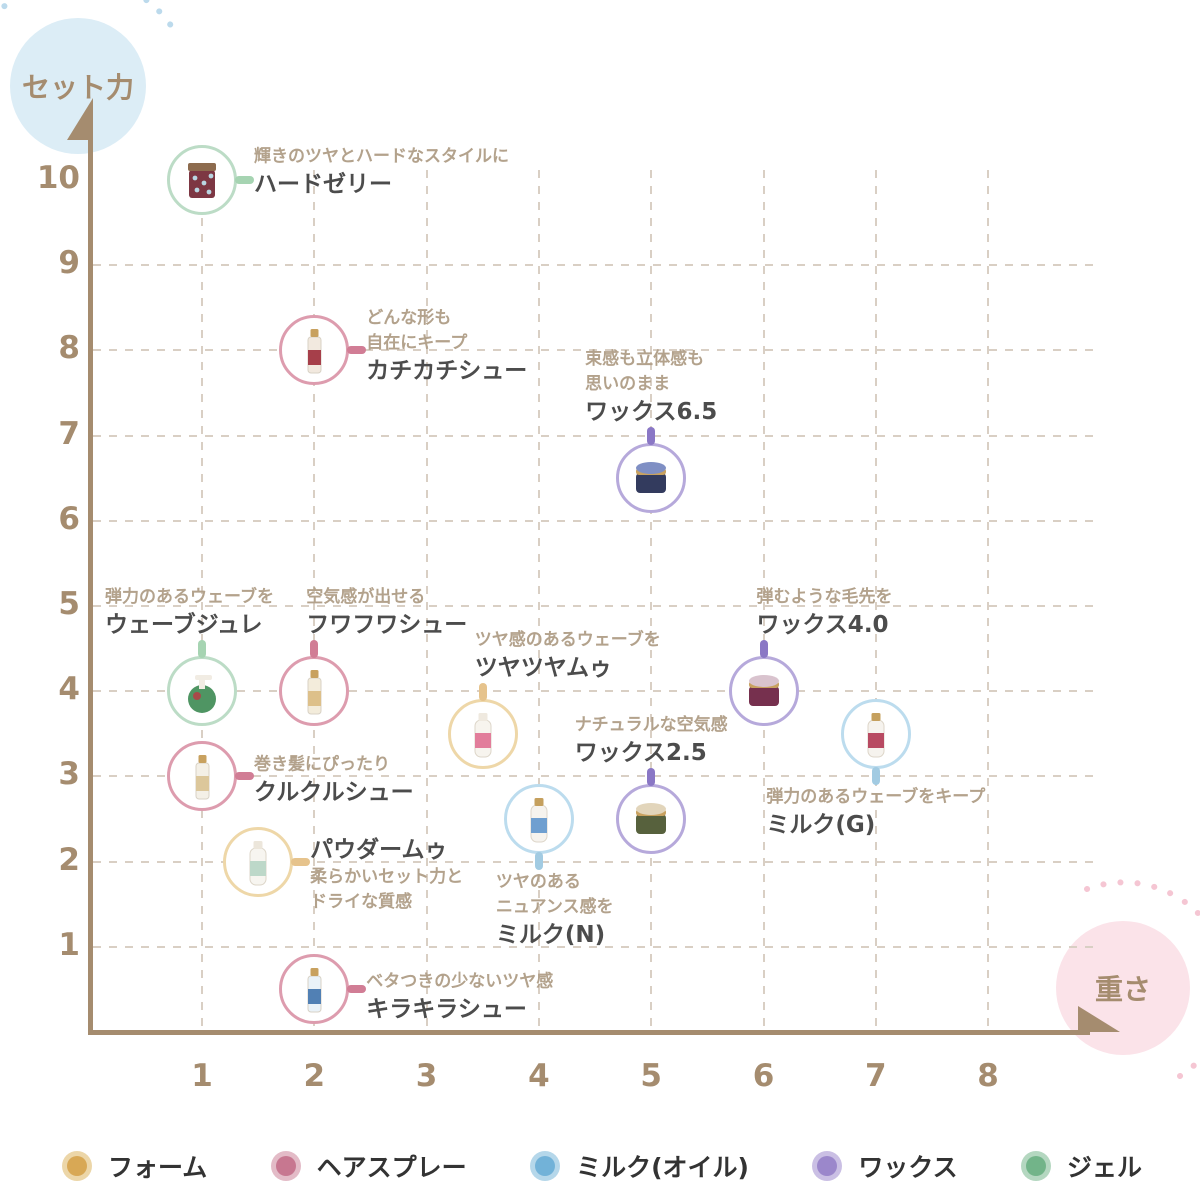 The height and width of the screenshot is (1200, 1200). I want to click on product-tagline: 思いのまま, so click(628, 384).